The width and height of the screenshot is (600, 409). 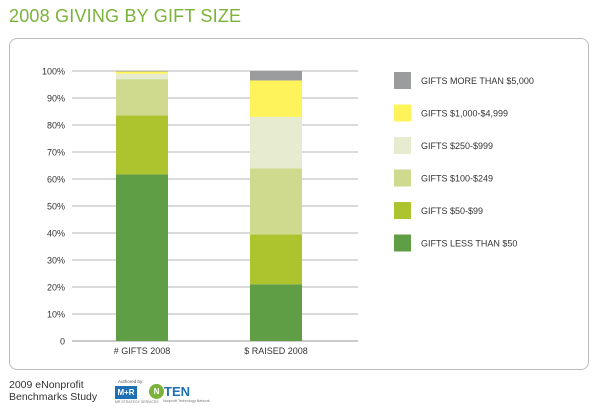 I want to click on legend-label: GIFTS LESS THAN $50, so click(x=469, y=244).